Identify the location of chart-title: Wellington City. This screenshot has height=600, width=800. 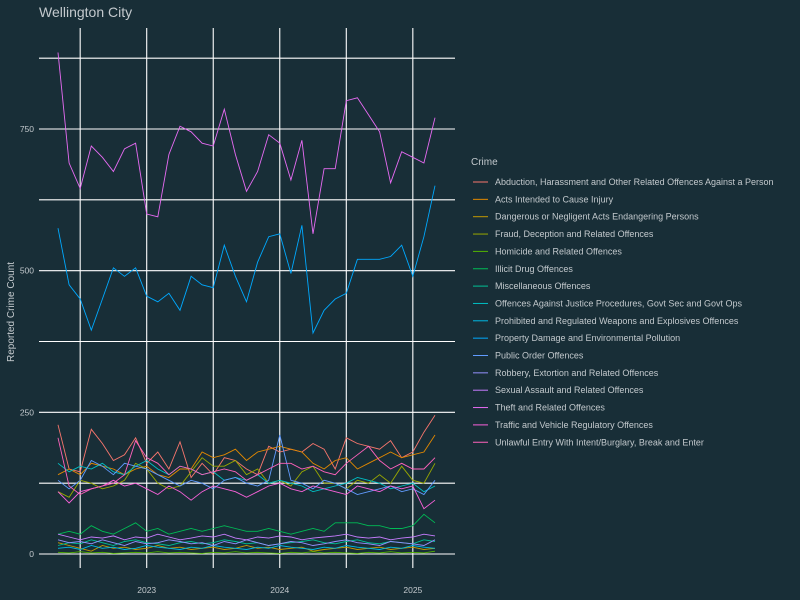
(85, 12).